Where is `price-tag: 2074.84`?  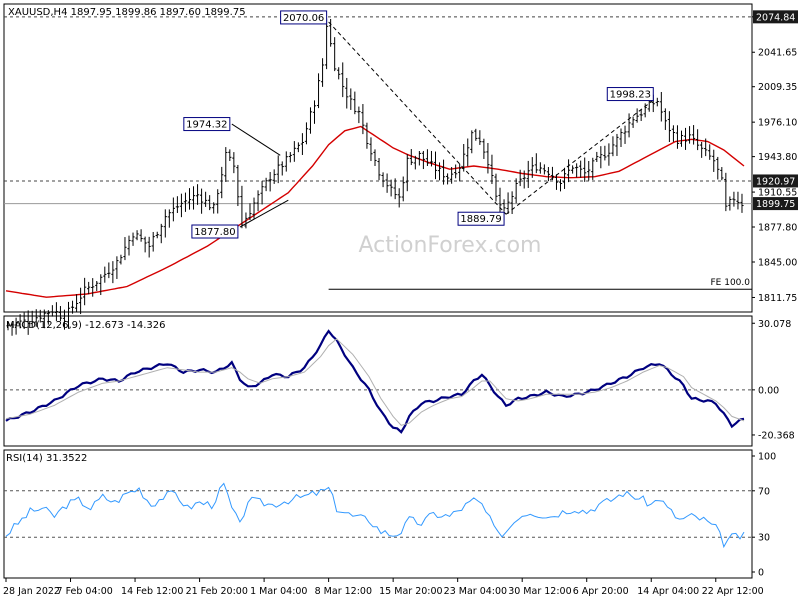 price-tag: 2074.84 is located at coordinates (775, 17).